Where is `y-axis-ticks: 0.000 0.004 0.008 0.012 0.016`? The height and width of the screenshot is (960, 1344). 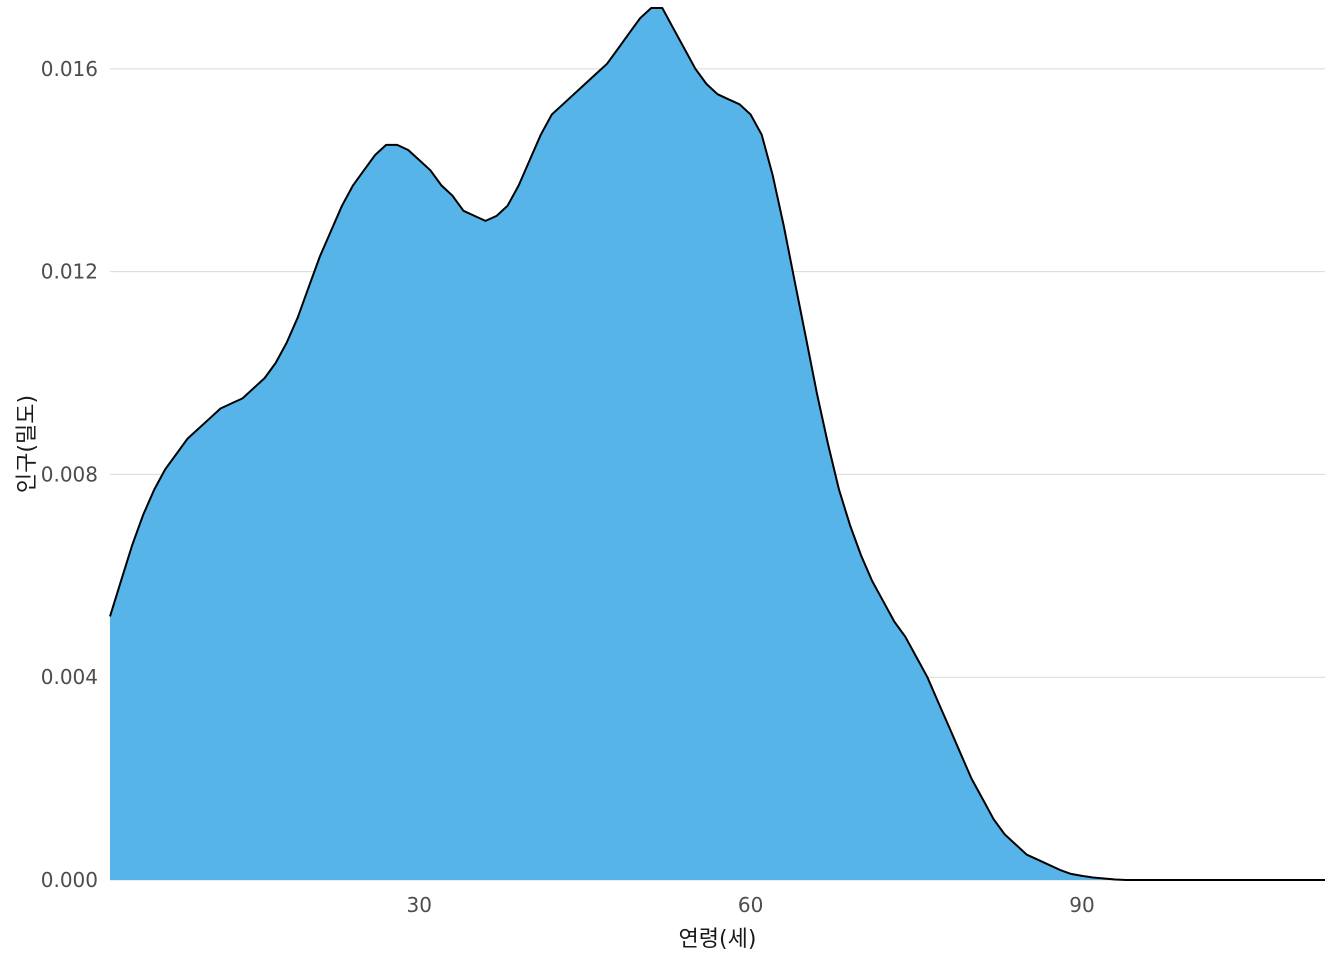 y-axis-ticks: 0.000 0.004 0.008 0.012 0.016 is located at coordinates (69, 474).